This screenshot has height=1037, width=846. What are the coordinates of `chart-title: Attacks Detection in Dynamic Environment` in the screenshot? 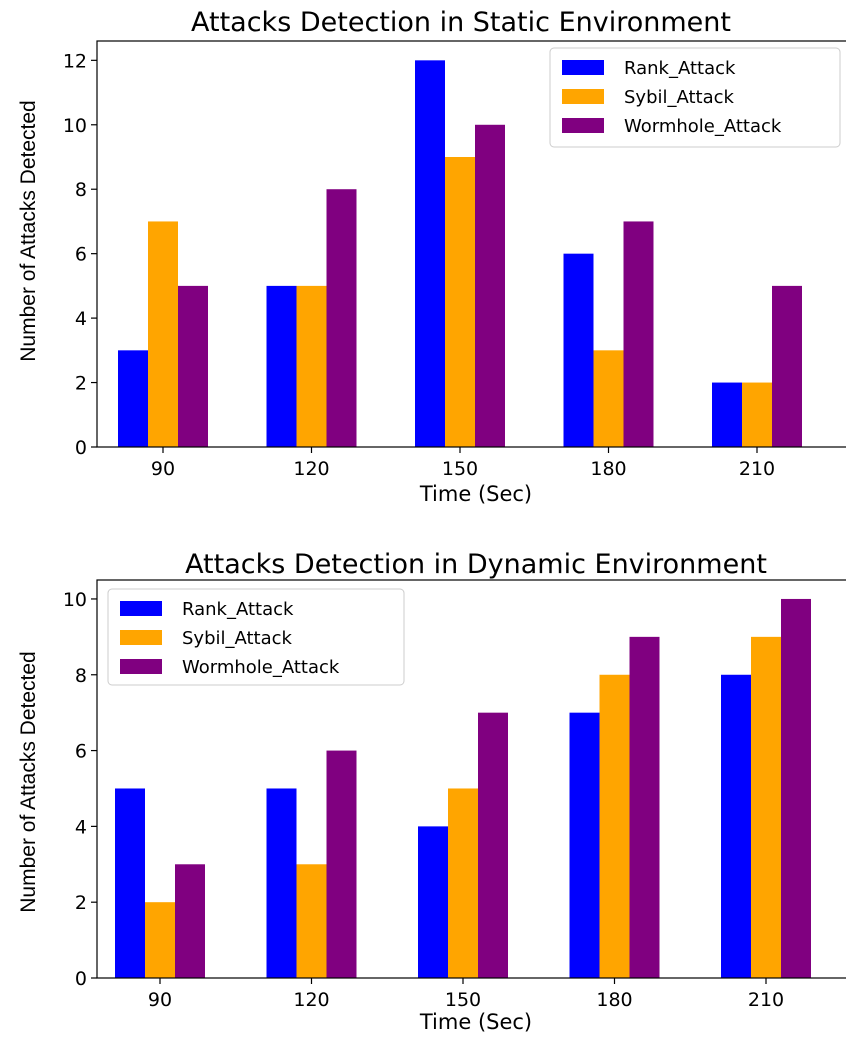 It's located at (476, 564).